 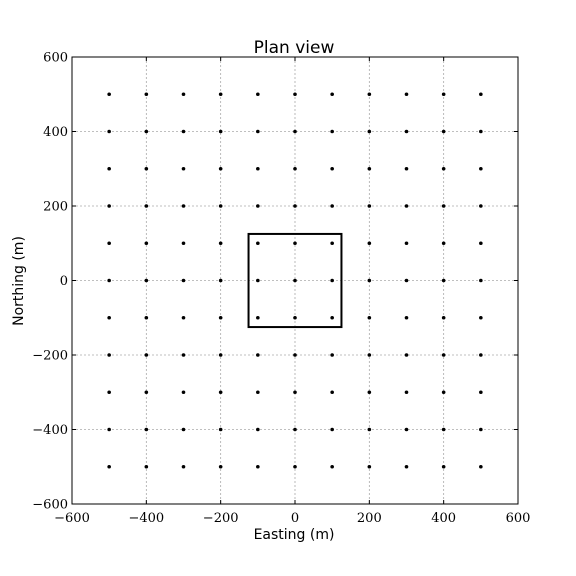 What do you see at coordinates (50, 356) in the screenshot?
I see `y-tick-label: −200` at bounding box center [50, 356].